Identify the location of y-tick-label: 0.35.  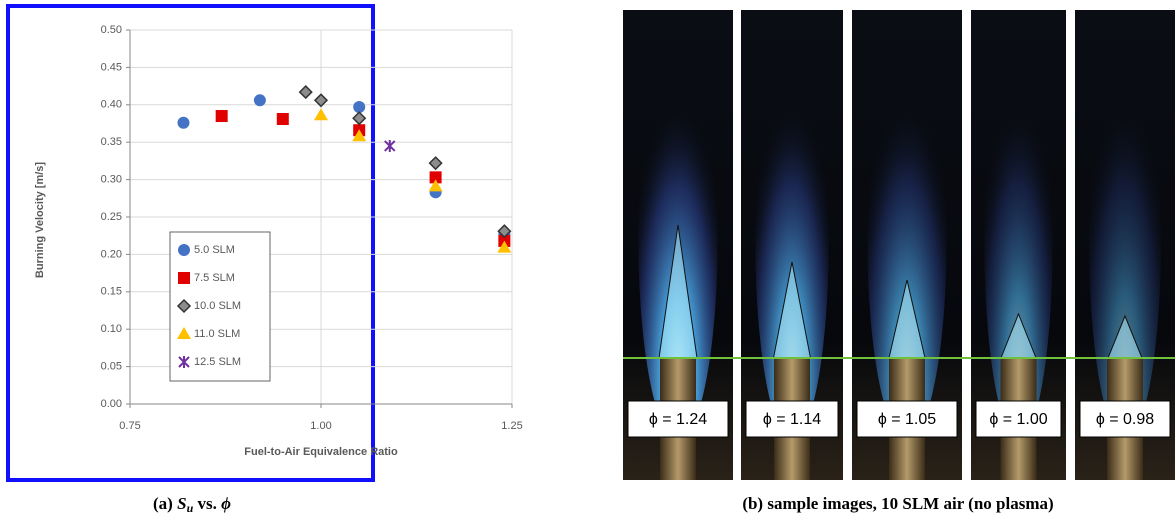
(111, 142).